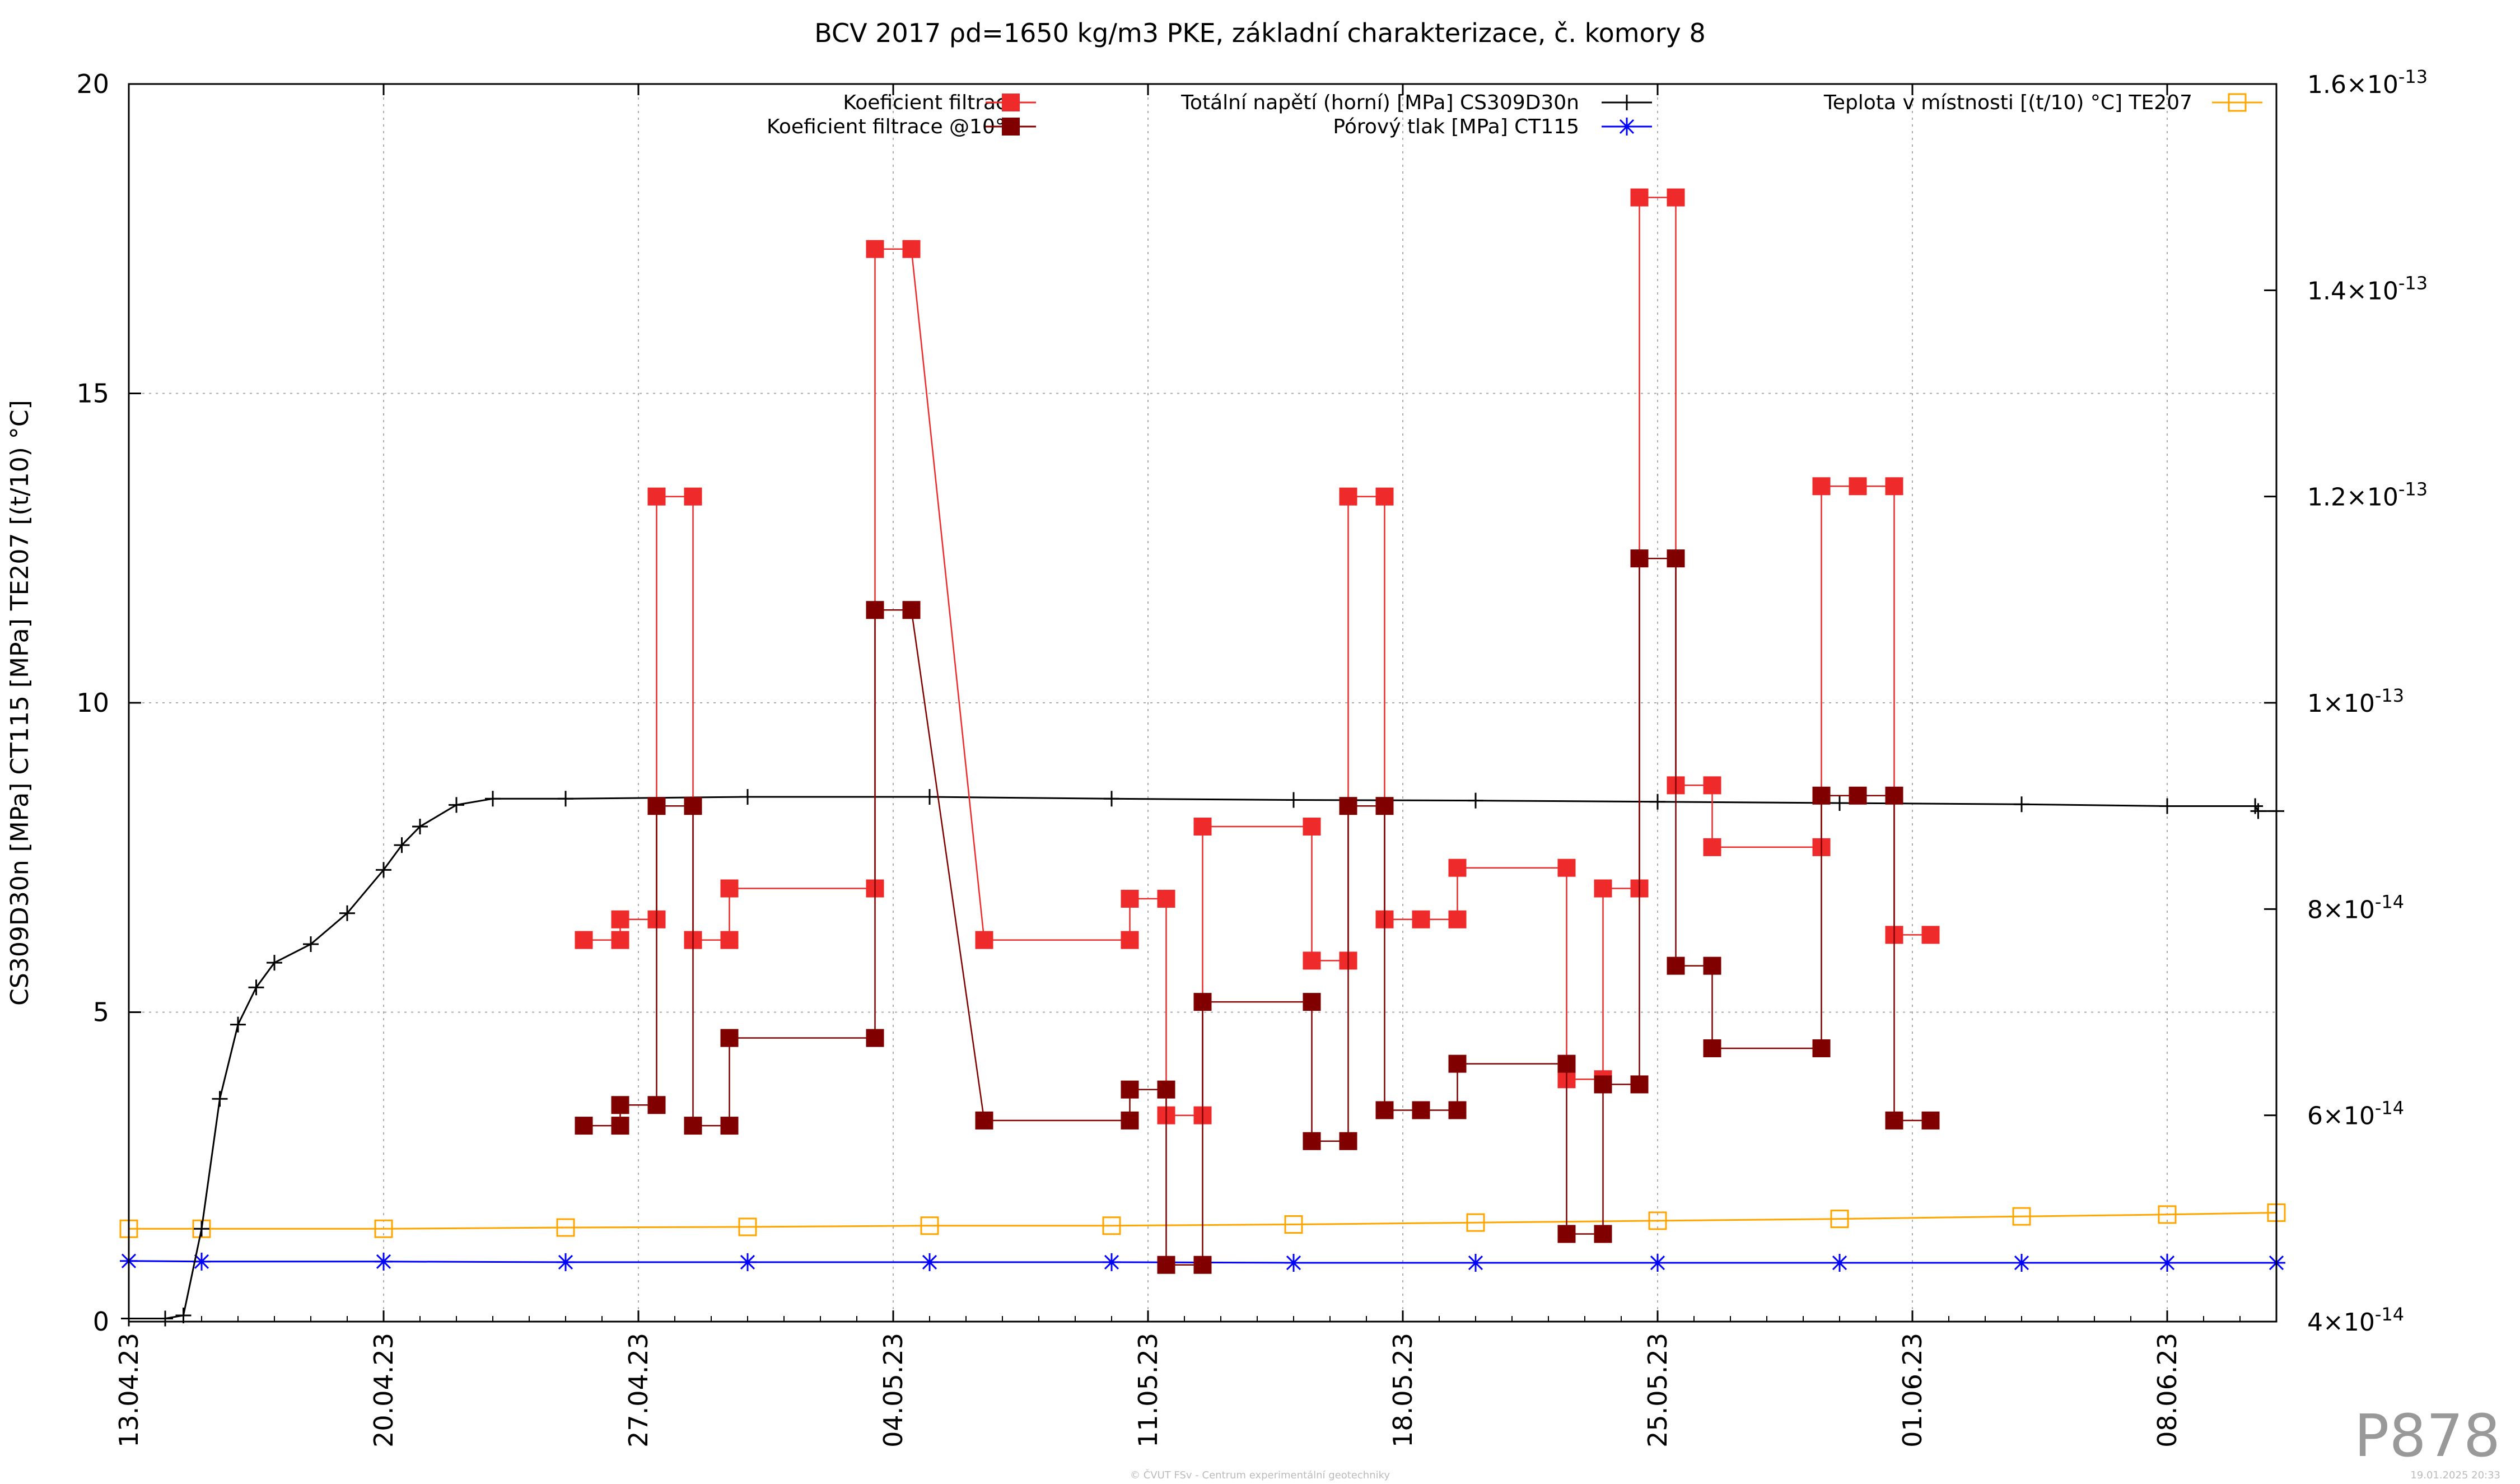 The width and height of the screenshot is (2520, 1484). Describe the element at coordinates (1148, 1390) in the screenshot. I see `x-tick-label: 11.05.23` at that location.